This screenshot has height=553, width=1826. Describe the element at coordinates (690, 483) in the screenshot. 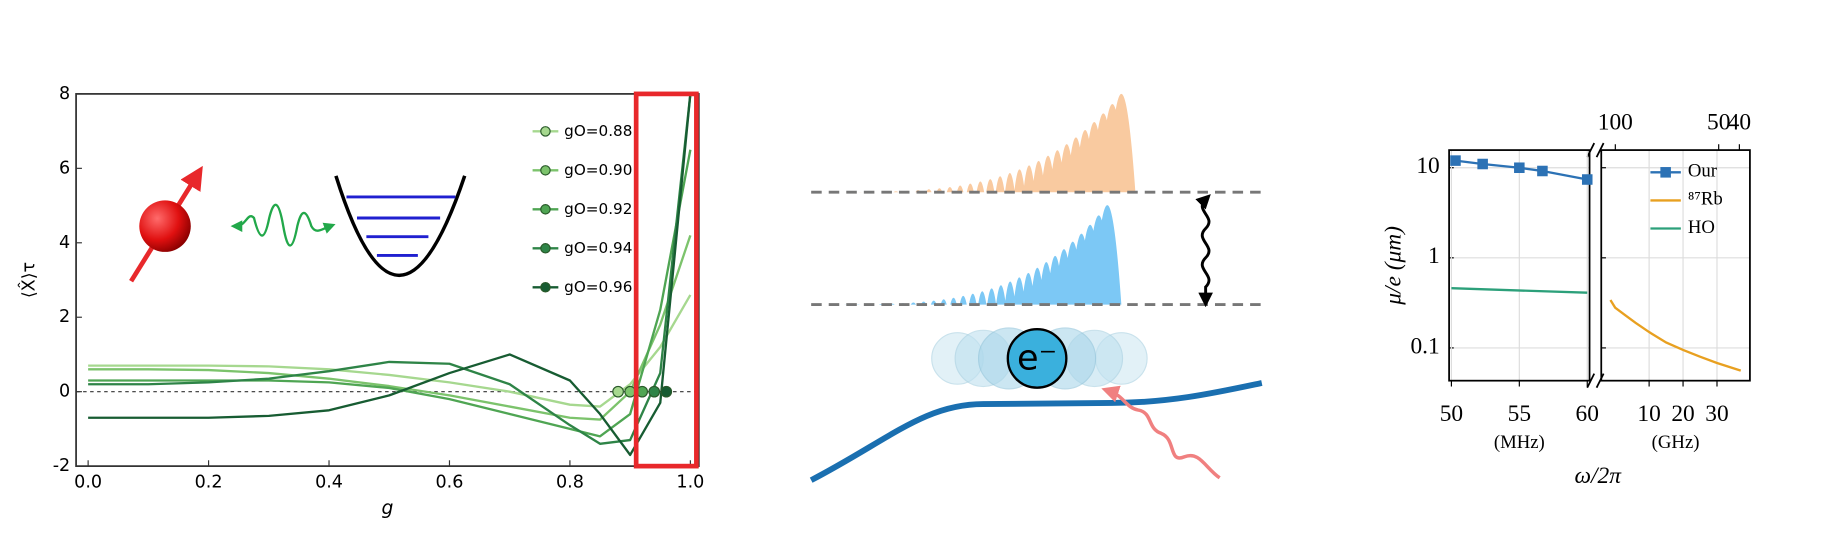

I see `x-tick-label: 1.0` at that location.